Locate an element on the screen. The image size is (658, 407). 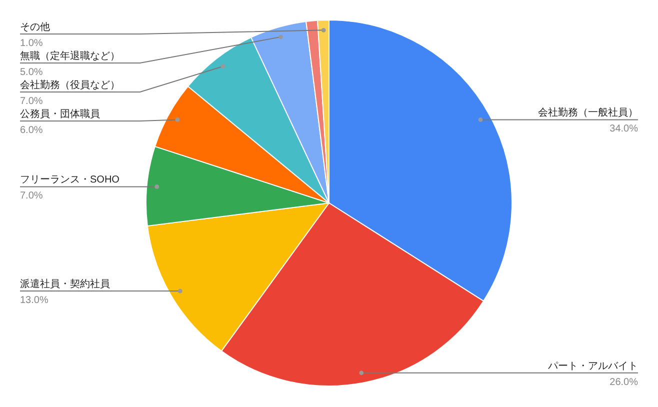
slice-label: フリーランス・SOHO is located at coordinates (70, 180).